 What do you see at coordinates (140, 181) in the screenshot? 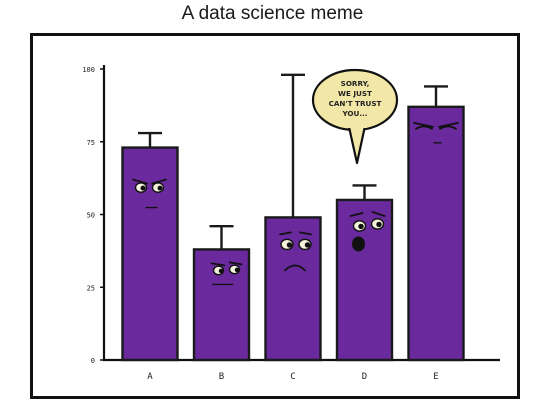
I see `face-A-left-brow` at bounding box center [140, 181].